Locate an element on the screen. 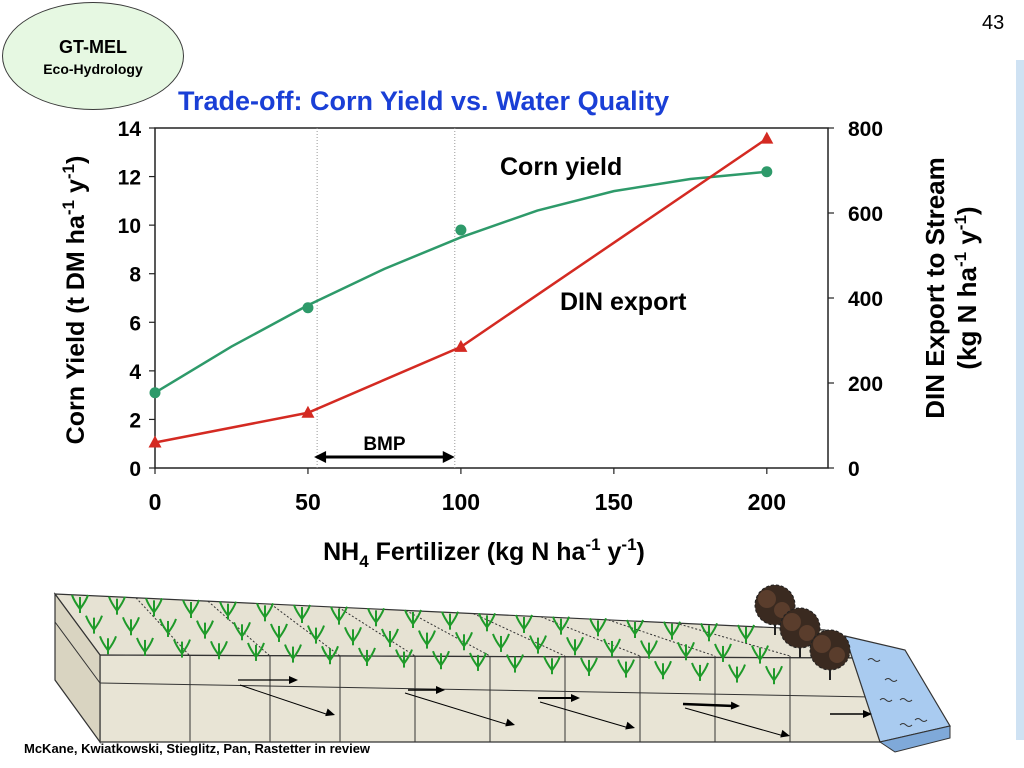 The height and width of the screenshot is (768, 1024). bmp-arrow-head-right is located at coordinates (448, 457).